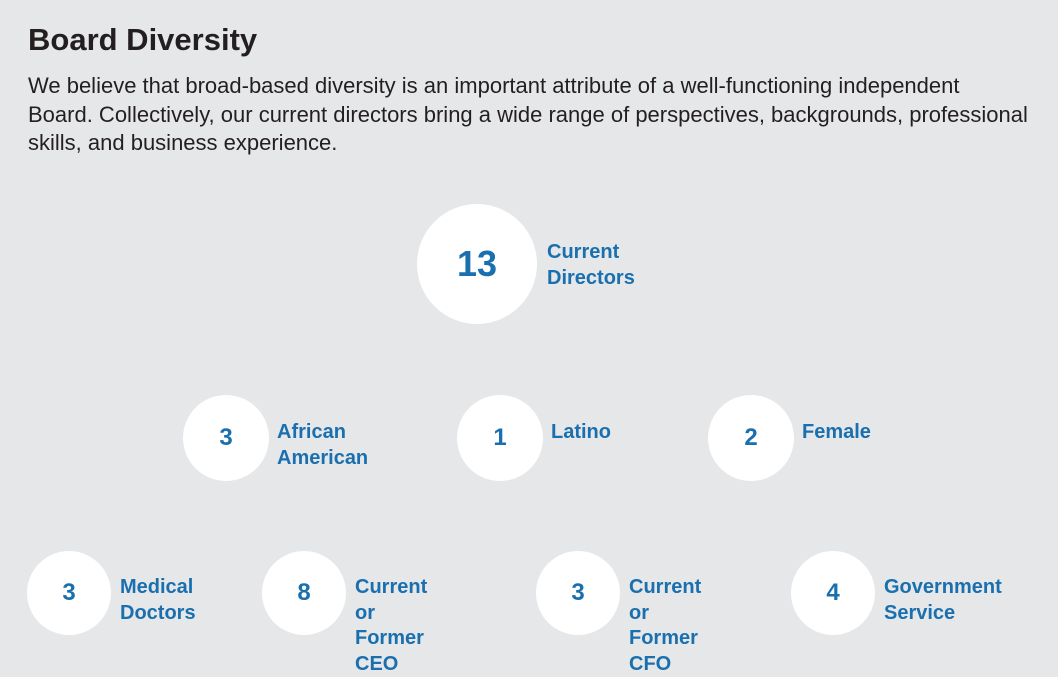 This screenshot has width=1058, height=677. What do you see at coordinates (143, 39) in the screenshot?
I see `page-title: Board Diversity` at bounding box center [143, 39].